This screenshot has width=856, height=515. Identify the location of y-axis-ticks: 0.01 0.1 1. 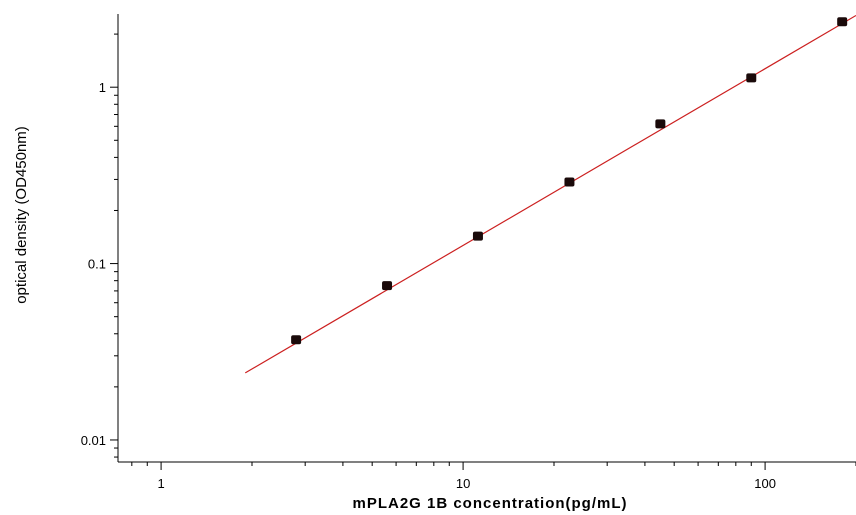
(99, 245).